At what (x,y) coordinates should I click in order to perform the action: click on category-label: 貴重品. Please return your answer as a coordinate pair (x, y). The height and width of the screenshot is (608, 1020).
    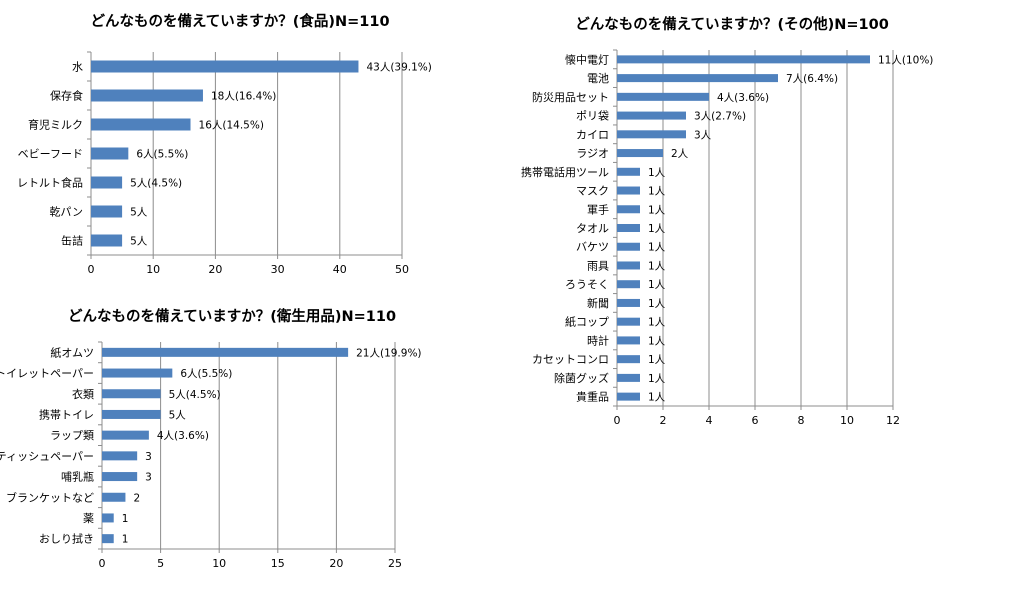
    Looking at the image, I should click on (592, 397).